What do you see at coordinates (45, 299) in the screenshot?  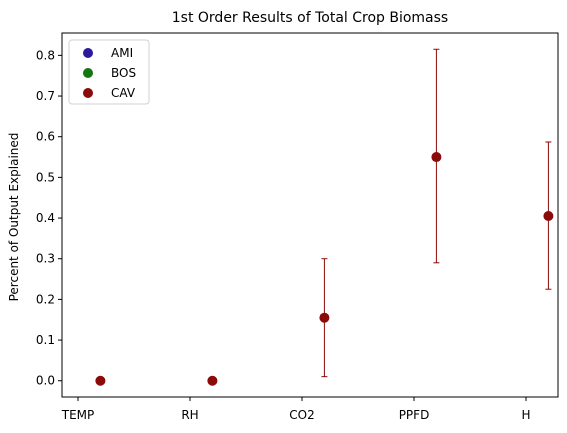 I see `y-tick-label: 0.2` at bounding box center [45, 299].